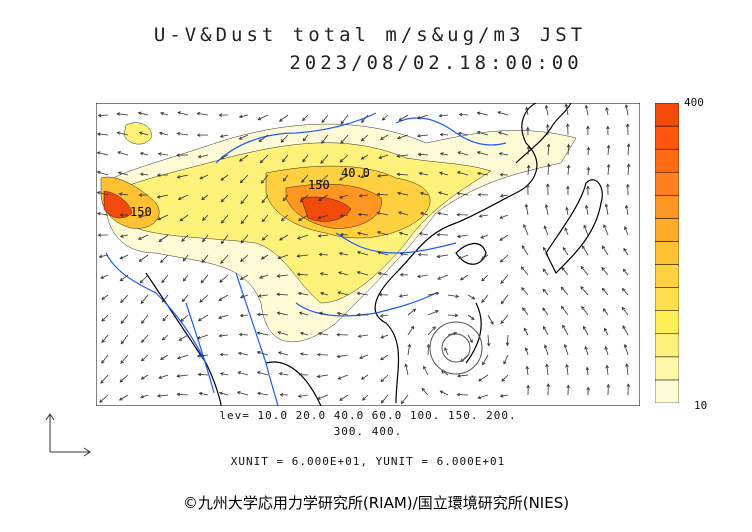 The width and height of the screenshot is (752, 532). Describe the element at coordinates (667, 391) in the screenshot. I see `colorbar-band` at that location.